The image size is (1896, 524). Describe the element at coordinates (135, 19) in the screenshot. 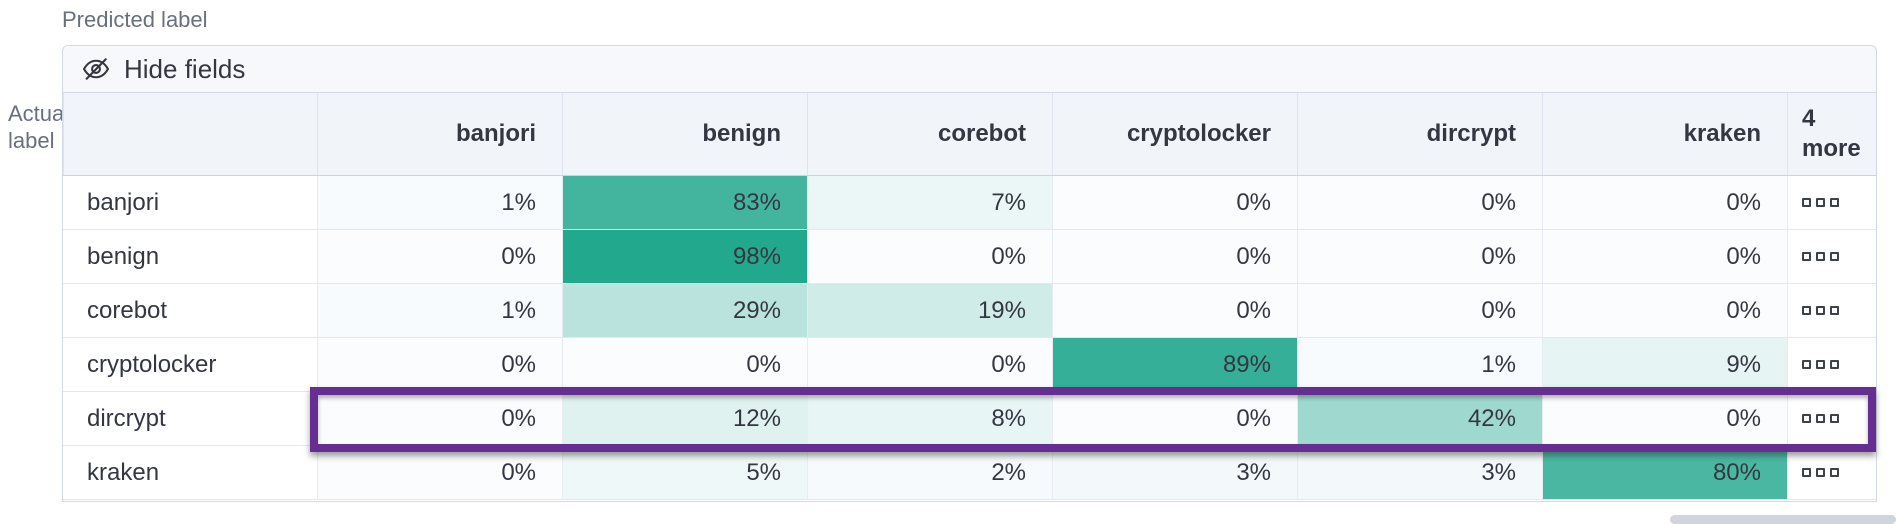

I see `predicted-label-axis-title: Predicted label` at that location.